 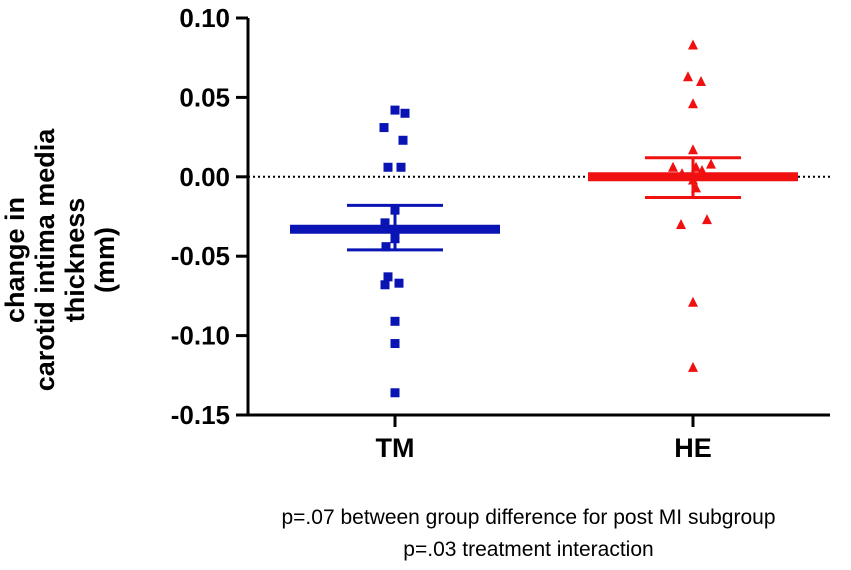 I want to click on y-tick-label: -0.05, so click(x=200, y=256).